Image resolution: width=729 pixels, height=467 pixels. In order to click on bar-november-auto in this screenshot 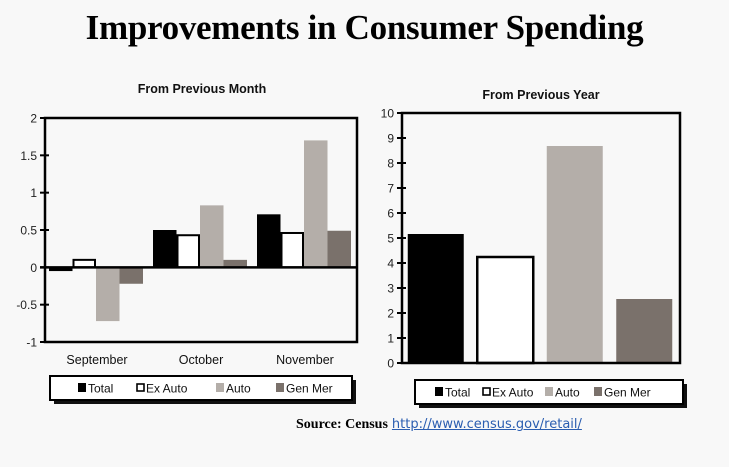, I will do `click(316, 204)`.